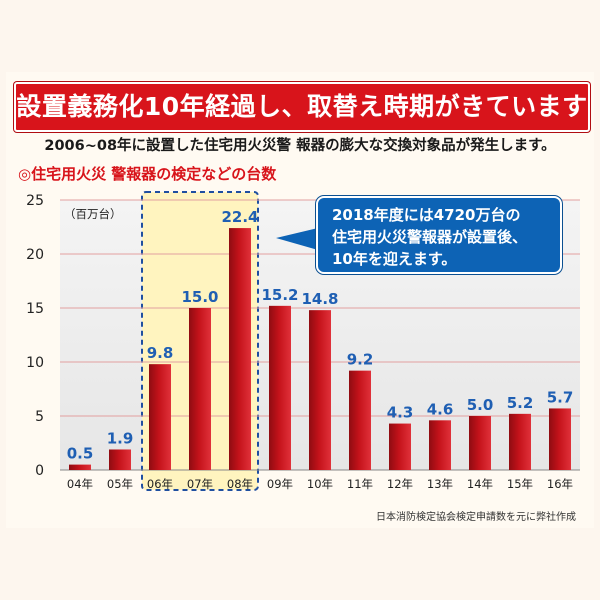 The image size is (600, 600). I want to click on y-axis-label: （百万台）, so click(93, 214).